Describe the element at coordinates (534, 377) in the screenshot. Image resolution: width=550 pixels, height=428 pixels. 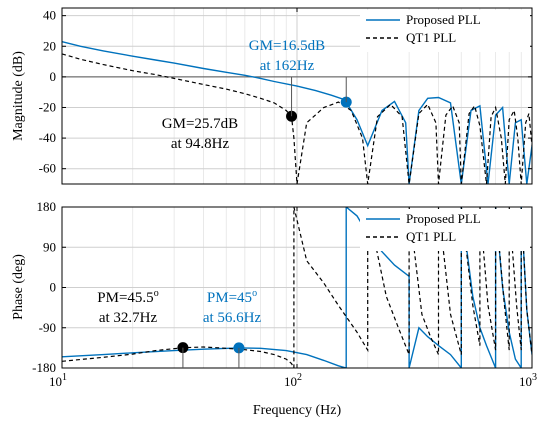
I see `x-tick-exponent: 3` at that location.